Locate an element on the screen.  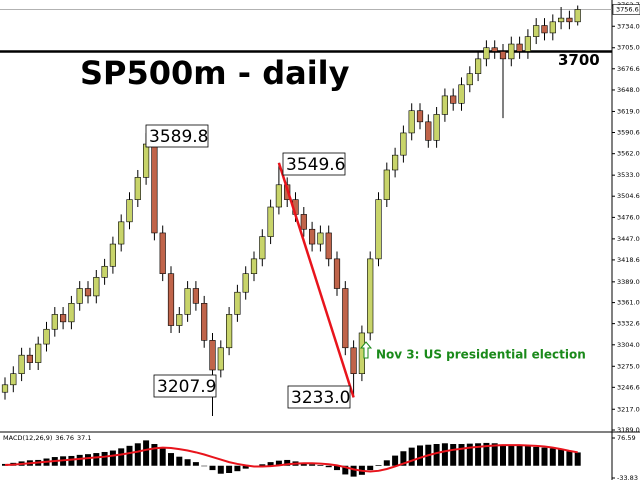
chart-title: SP500m - daily is located at coordinates (215, 73).